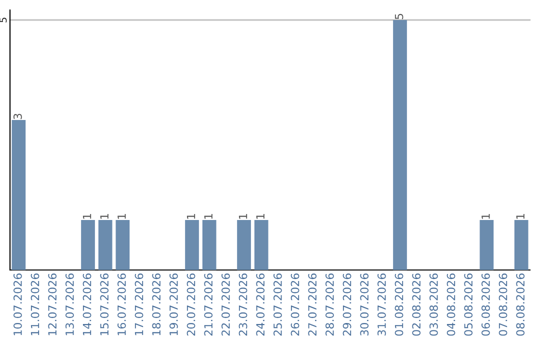 The height and width of the screenshot is (340, 540). Describe the element at coordinates (399, 304) in the screenshot. I see `x-tick-label: 01.08.2026` at that location.